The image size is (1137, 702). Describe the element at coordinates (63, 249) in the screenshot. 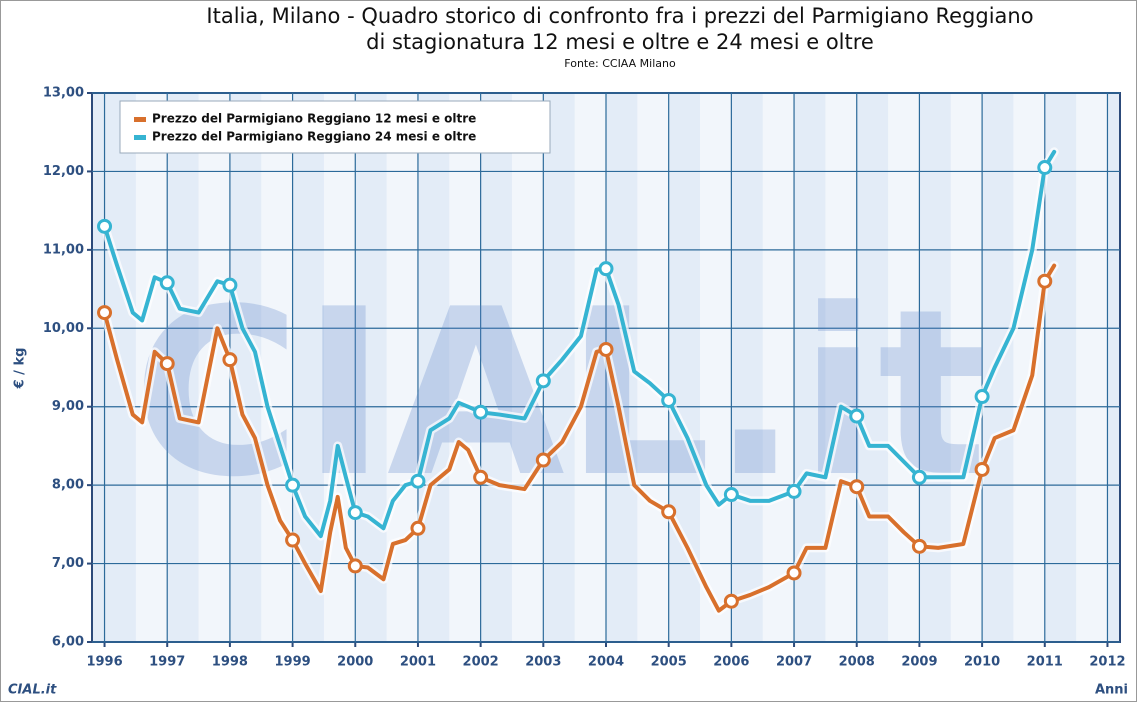

I see `y-tick-label: 11,00` at that location.